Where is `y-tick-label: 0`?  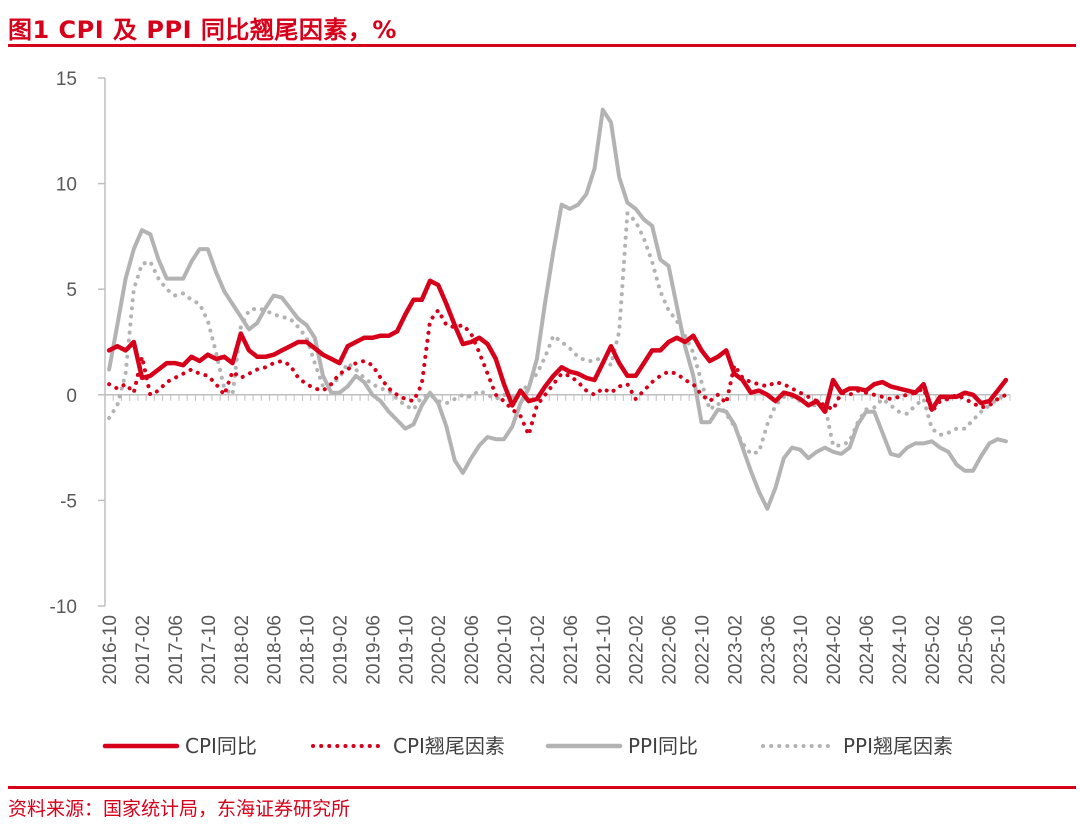
y-tick-label: 0 is located at coordinates (71, 396).